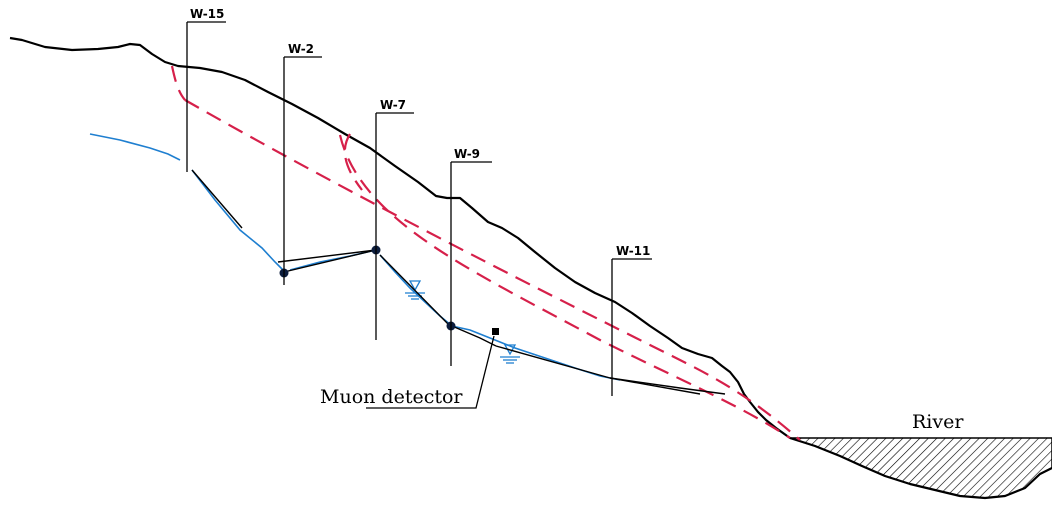 The width and height of the screenshot is (1052, 506). I want to click on well-label: W-11, so click(633, 251).